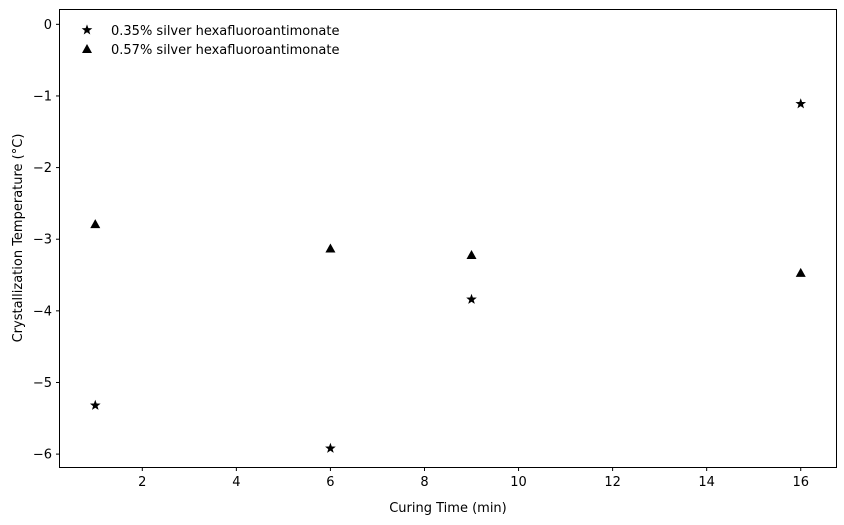  What do you see at coordinates (42, 240) in the screenshot?
I see `y-tick-label: −3` at bounding box center [42, 240].